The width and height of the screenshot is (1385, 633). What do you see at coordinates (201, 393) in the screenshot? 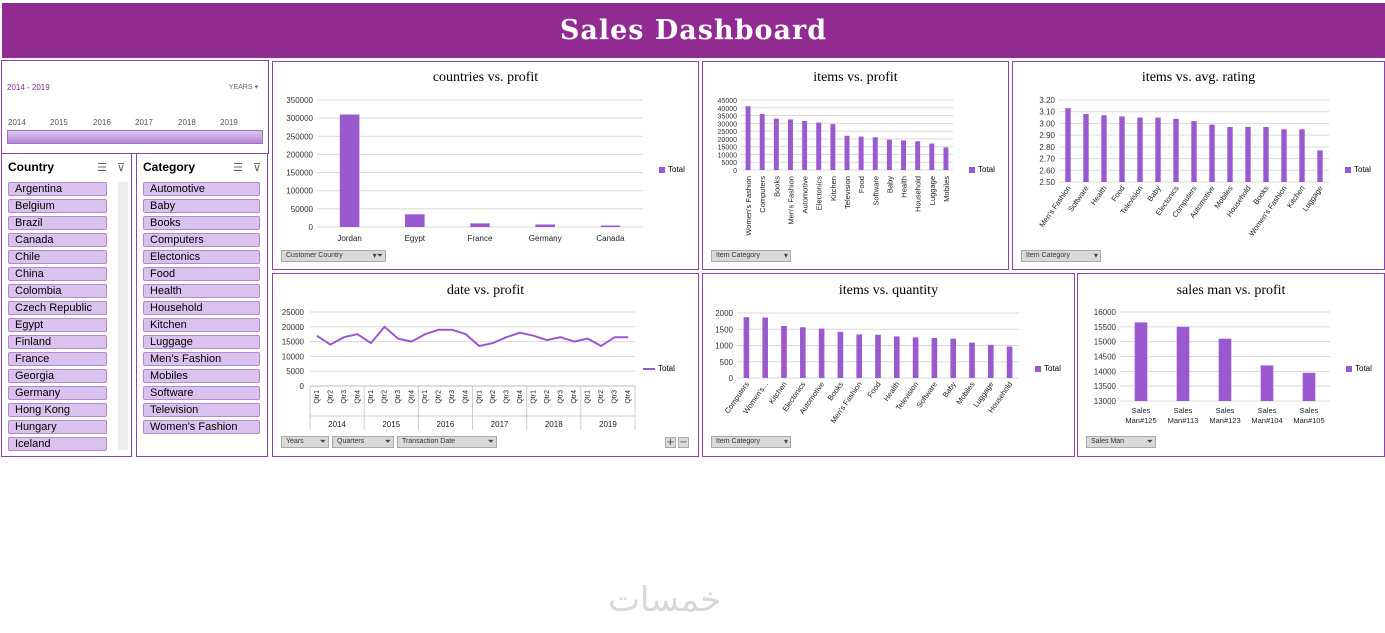
I see `slicer-item: Software` at bounding box center [201, 393].